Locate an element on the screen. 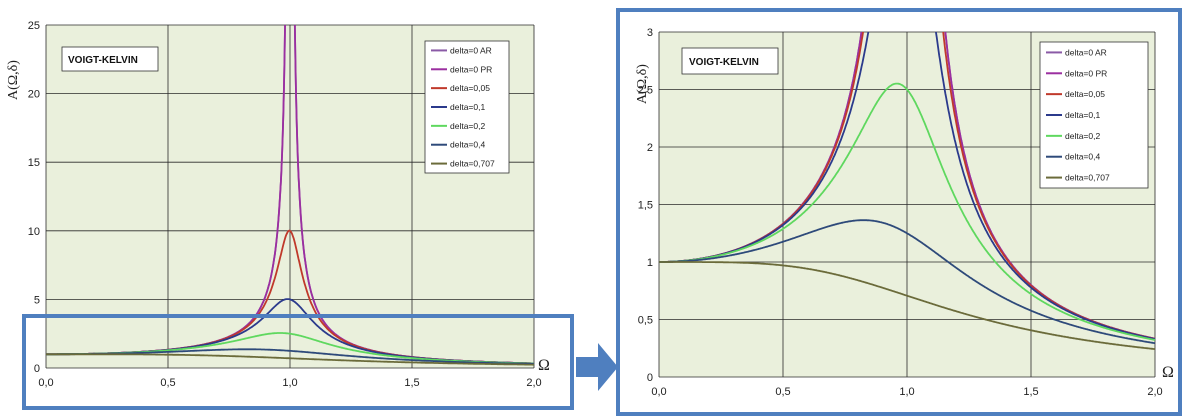 The height and width of the screenshot is (418, 1188). y-tick-label: 25 is located at coordinates (34, 26).